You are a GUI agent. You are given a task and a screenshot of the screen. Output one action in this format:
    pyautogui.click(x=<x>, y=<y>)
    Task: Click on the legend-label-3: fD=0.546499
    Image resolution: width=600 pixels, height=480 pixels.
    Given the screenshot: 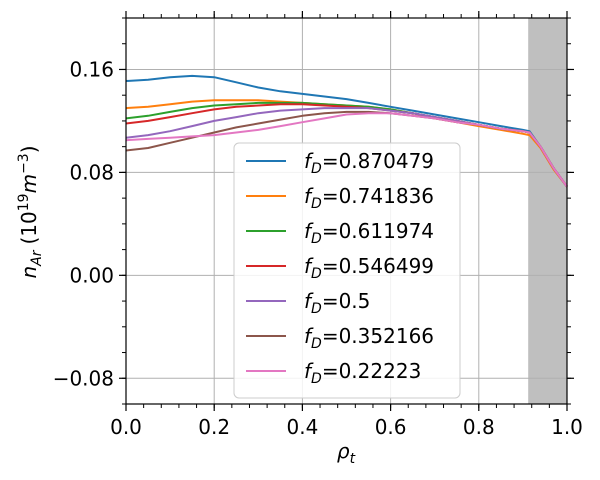 What is the action you would take?
    pyautogui.click(x=369, y=268)
    